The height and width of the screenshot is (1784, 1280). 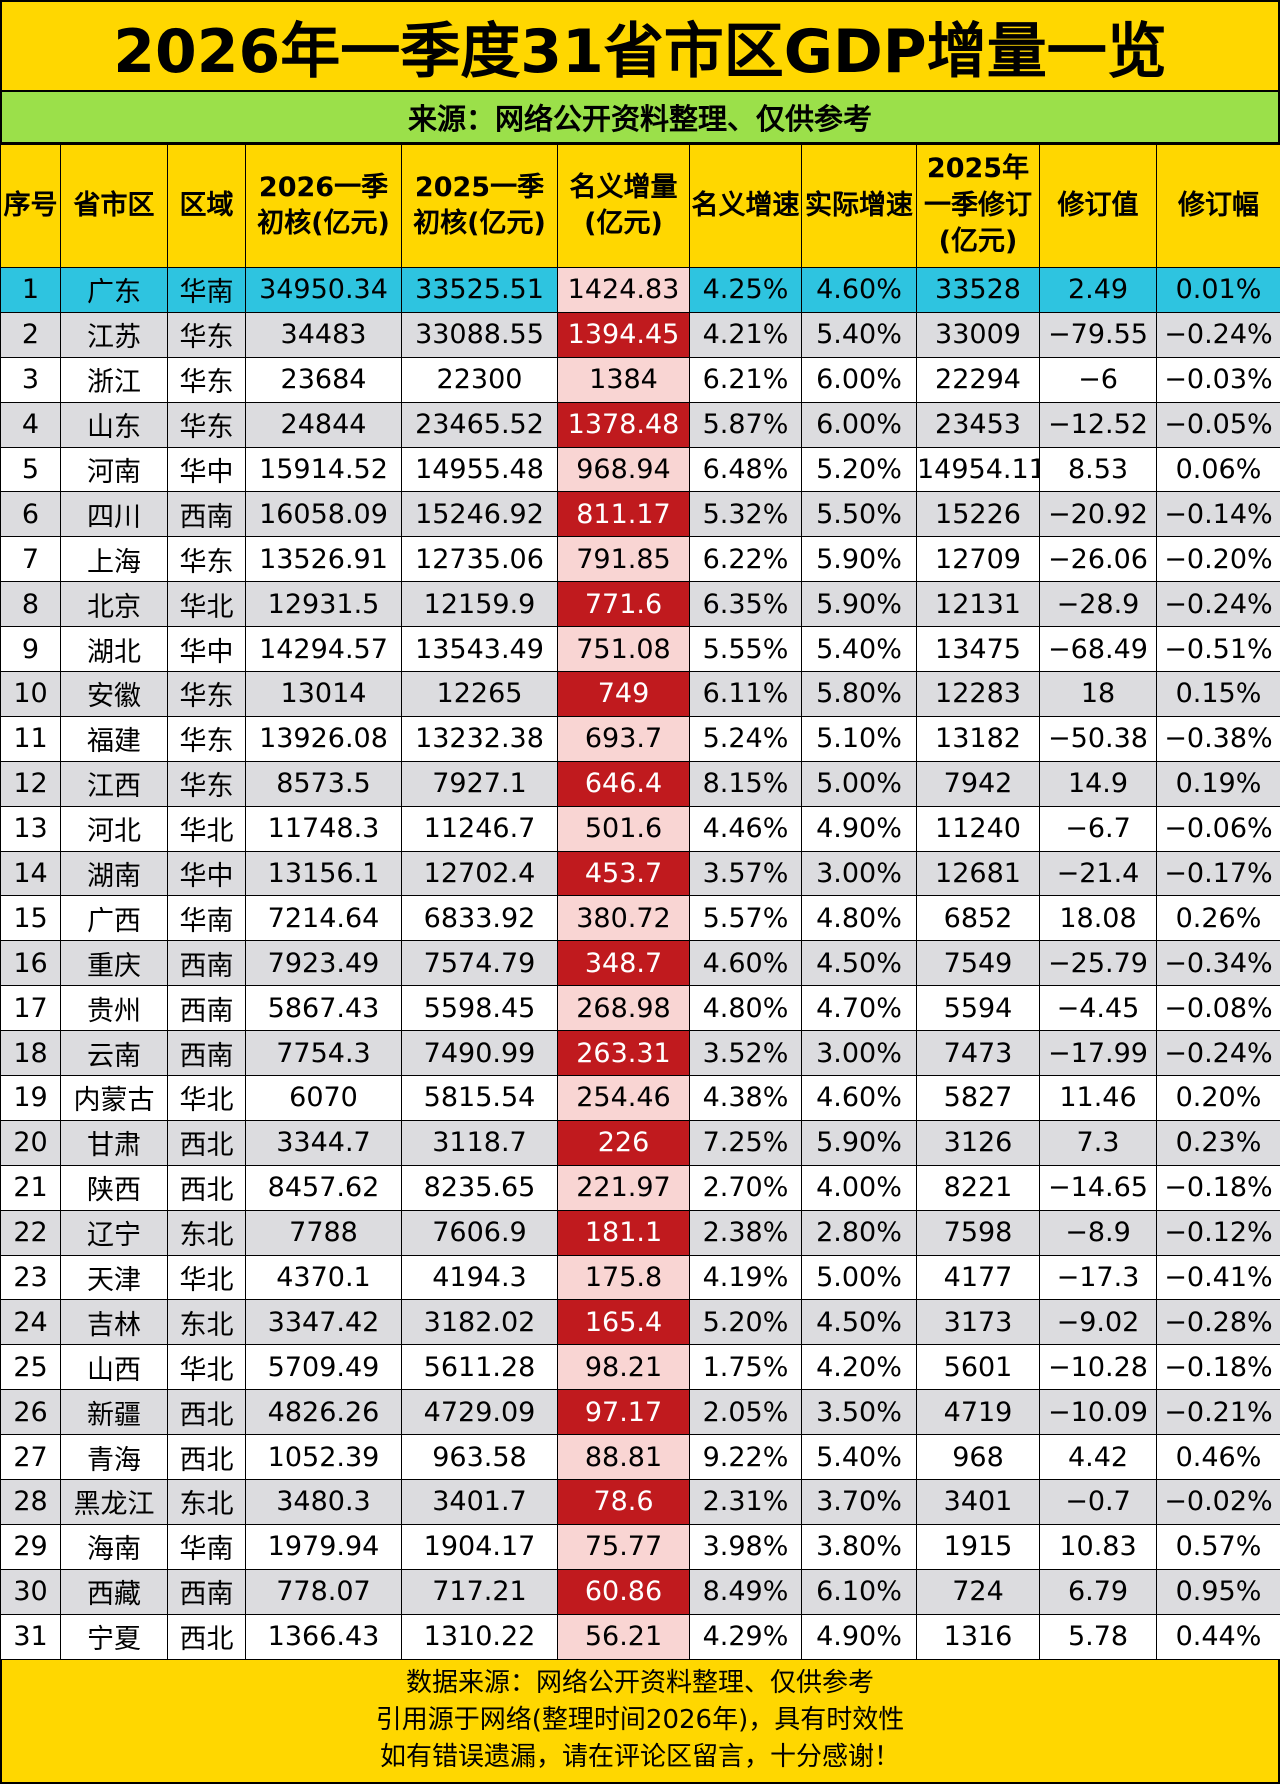 I want to click on cell-gdp-2025: 22300, so click(x=480, y=379).